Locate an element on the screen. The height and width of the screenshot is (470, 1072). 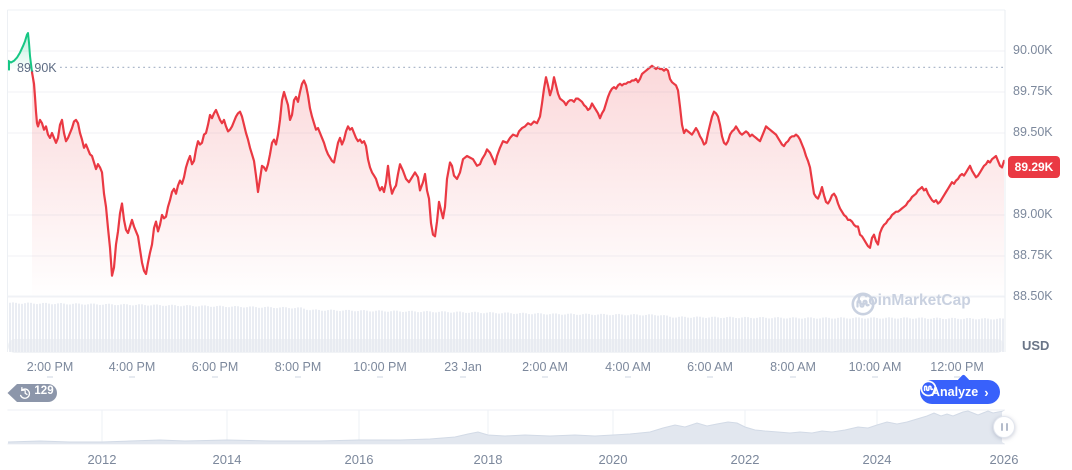
year-label: 2020 is located at coordinates (613, 459).